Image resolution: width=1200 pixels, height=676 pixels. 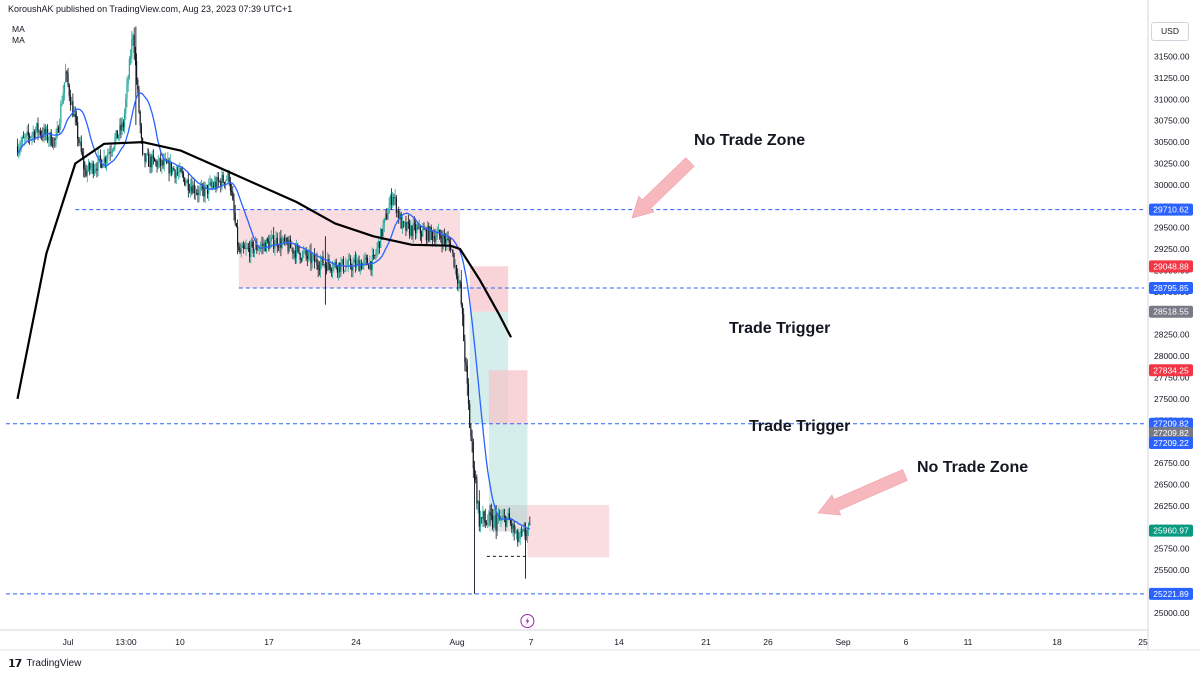 I want to click on price-tag: 28795.85, so click(x=1171, y=287).